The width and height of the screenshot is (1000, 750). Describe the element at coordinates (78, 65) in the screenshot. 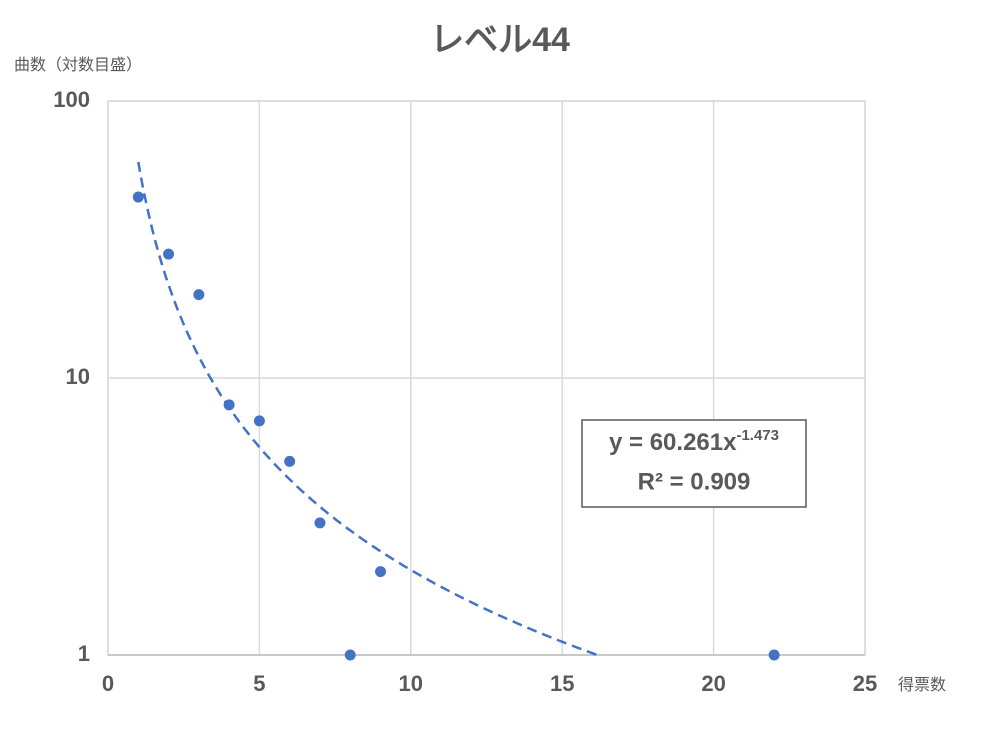

I see `y-axis-label: 曲数（対数目盛）` at that location.